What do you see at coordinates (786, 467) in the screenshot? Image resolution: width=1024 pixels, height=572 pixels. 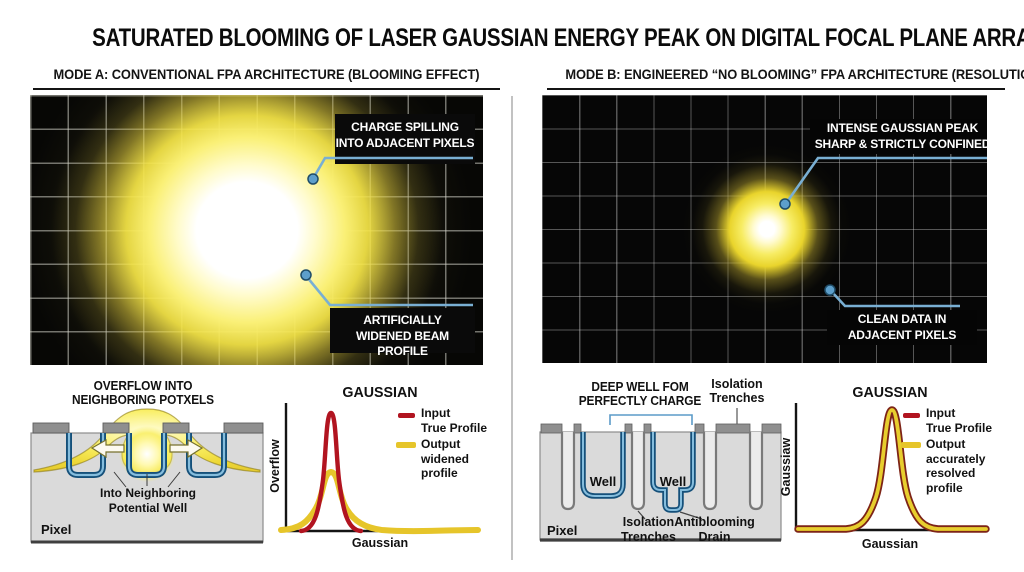 I see `plot-b-ylabel: Gaussiaw` at bounding box center [786, 467].